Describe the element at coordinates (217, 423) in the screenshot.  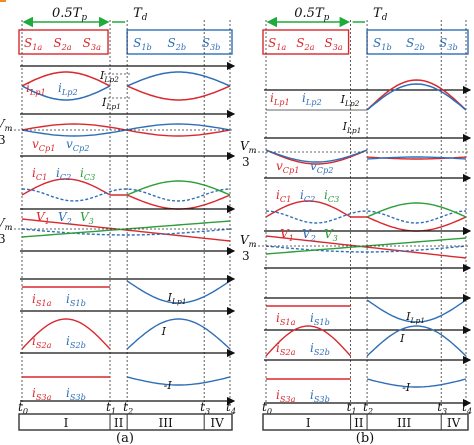
I see `interval-IV: IV` at that location.